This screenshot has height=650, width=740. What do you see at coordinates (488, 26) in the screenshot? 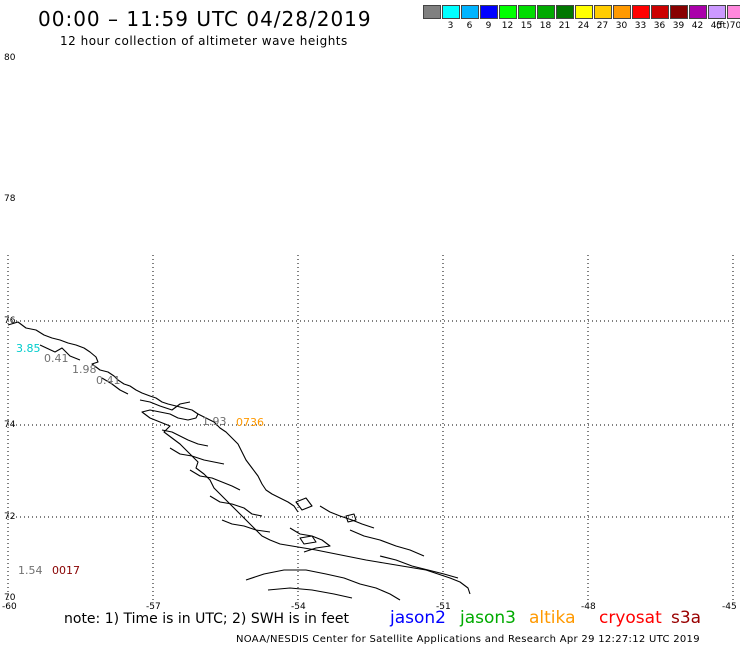
I see `scale-tick-label: 9` at bounding box center [488, 26].